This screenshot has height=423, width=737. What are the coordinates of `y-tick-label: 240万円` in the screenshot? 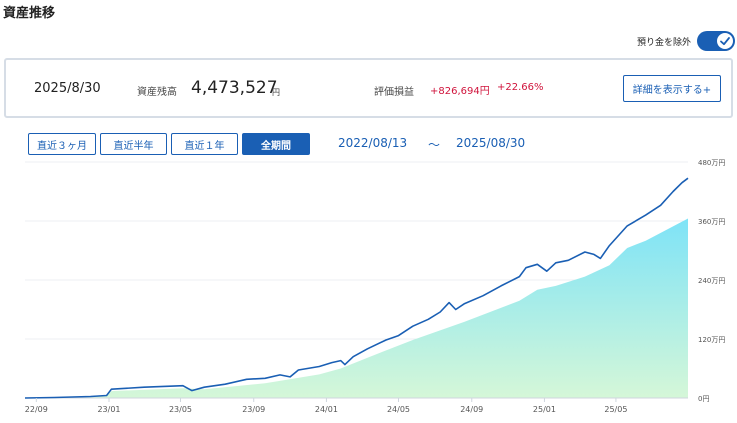 It's located at (711, 281).